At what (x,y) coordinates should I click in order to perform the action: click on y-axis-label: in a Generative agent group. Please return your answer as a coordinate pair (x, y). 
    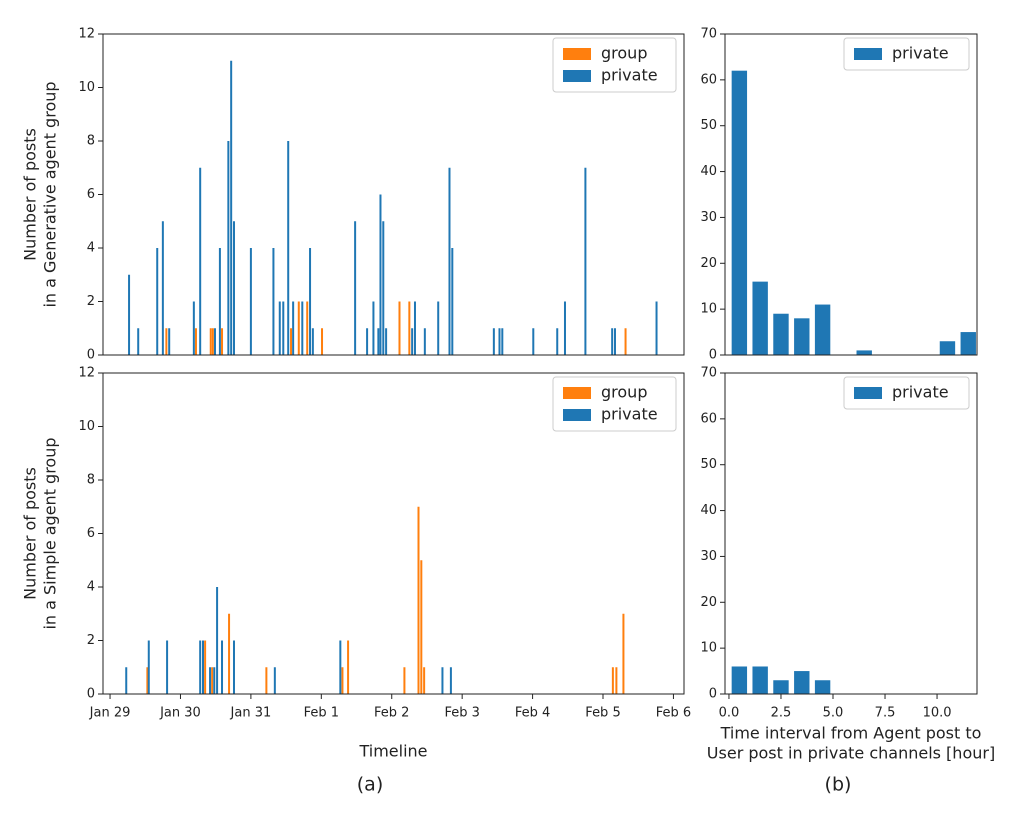
    Looking at the image, I should click on (50, 194).